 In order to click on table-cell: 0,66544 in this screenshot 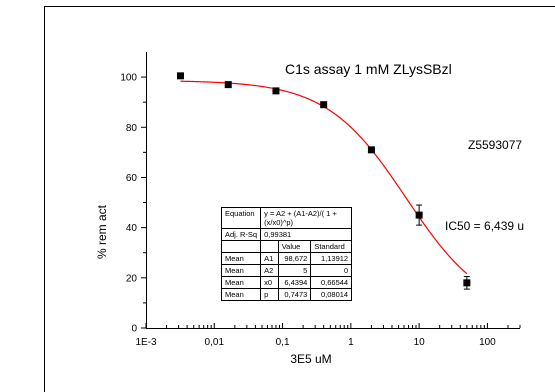, I will do `click(331, 282)`.